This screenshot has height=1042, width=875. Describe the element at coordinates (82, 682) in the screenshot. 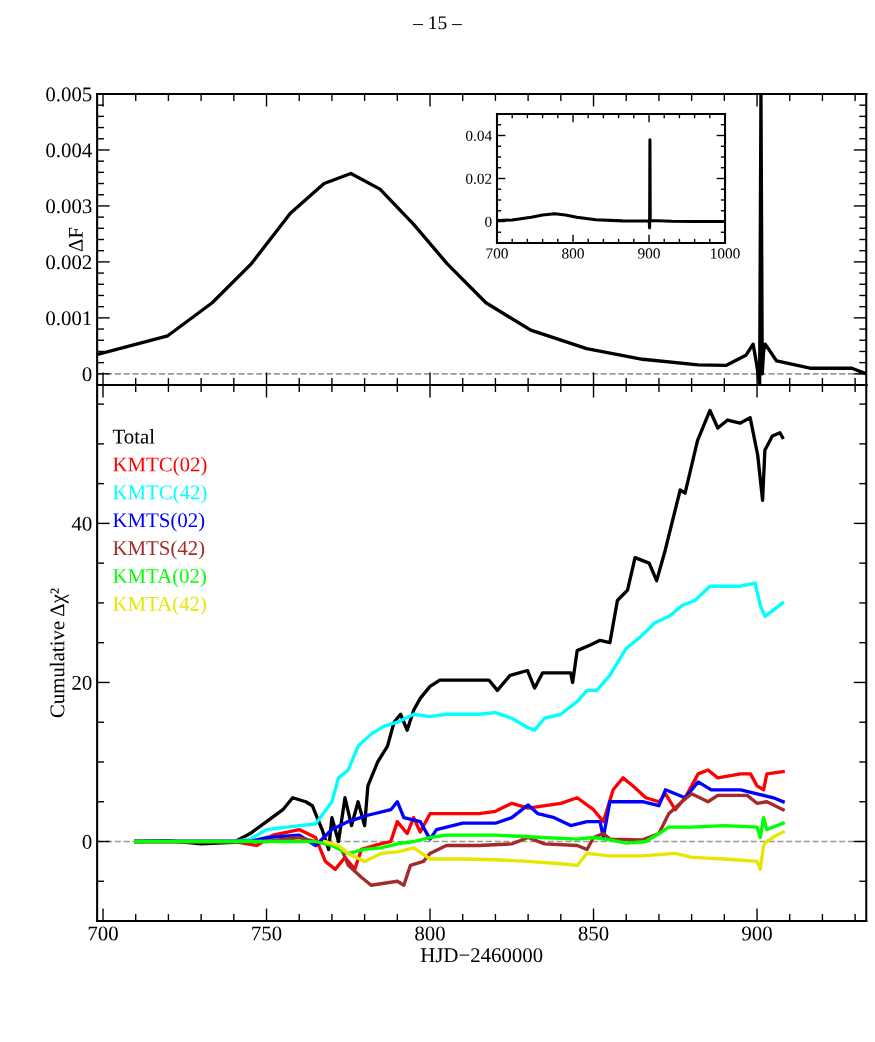

I see `y-tick-label: 20` at that location.